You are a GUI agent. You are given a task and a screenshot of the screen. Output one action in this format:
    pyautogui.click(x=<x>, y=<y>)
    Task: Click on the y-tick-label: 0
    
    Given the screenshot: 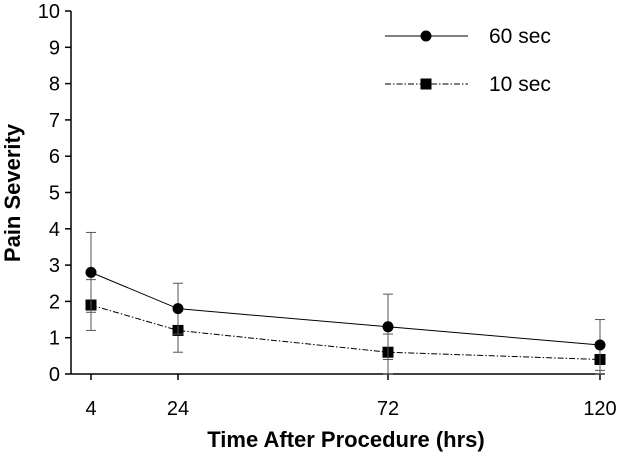 What is the action you would take?
    pyautogui.click(x=54, y=375)
    